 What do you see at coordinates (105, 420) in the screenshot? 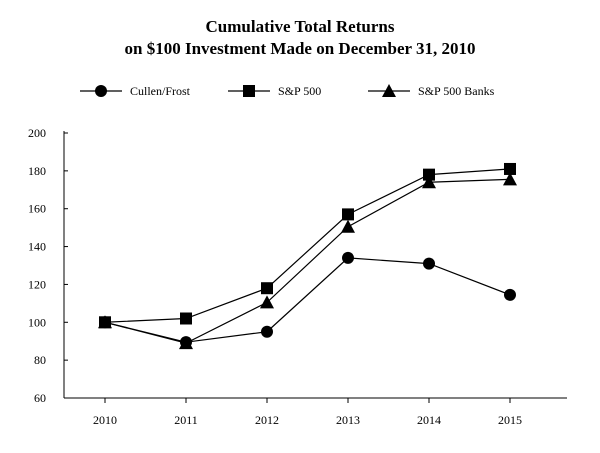
I see `x-tick-label: 2010` at bounding box center [105, 420].